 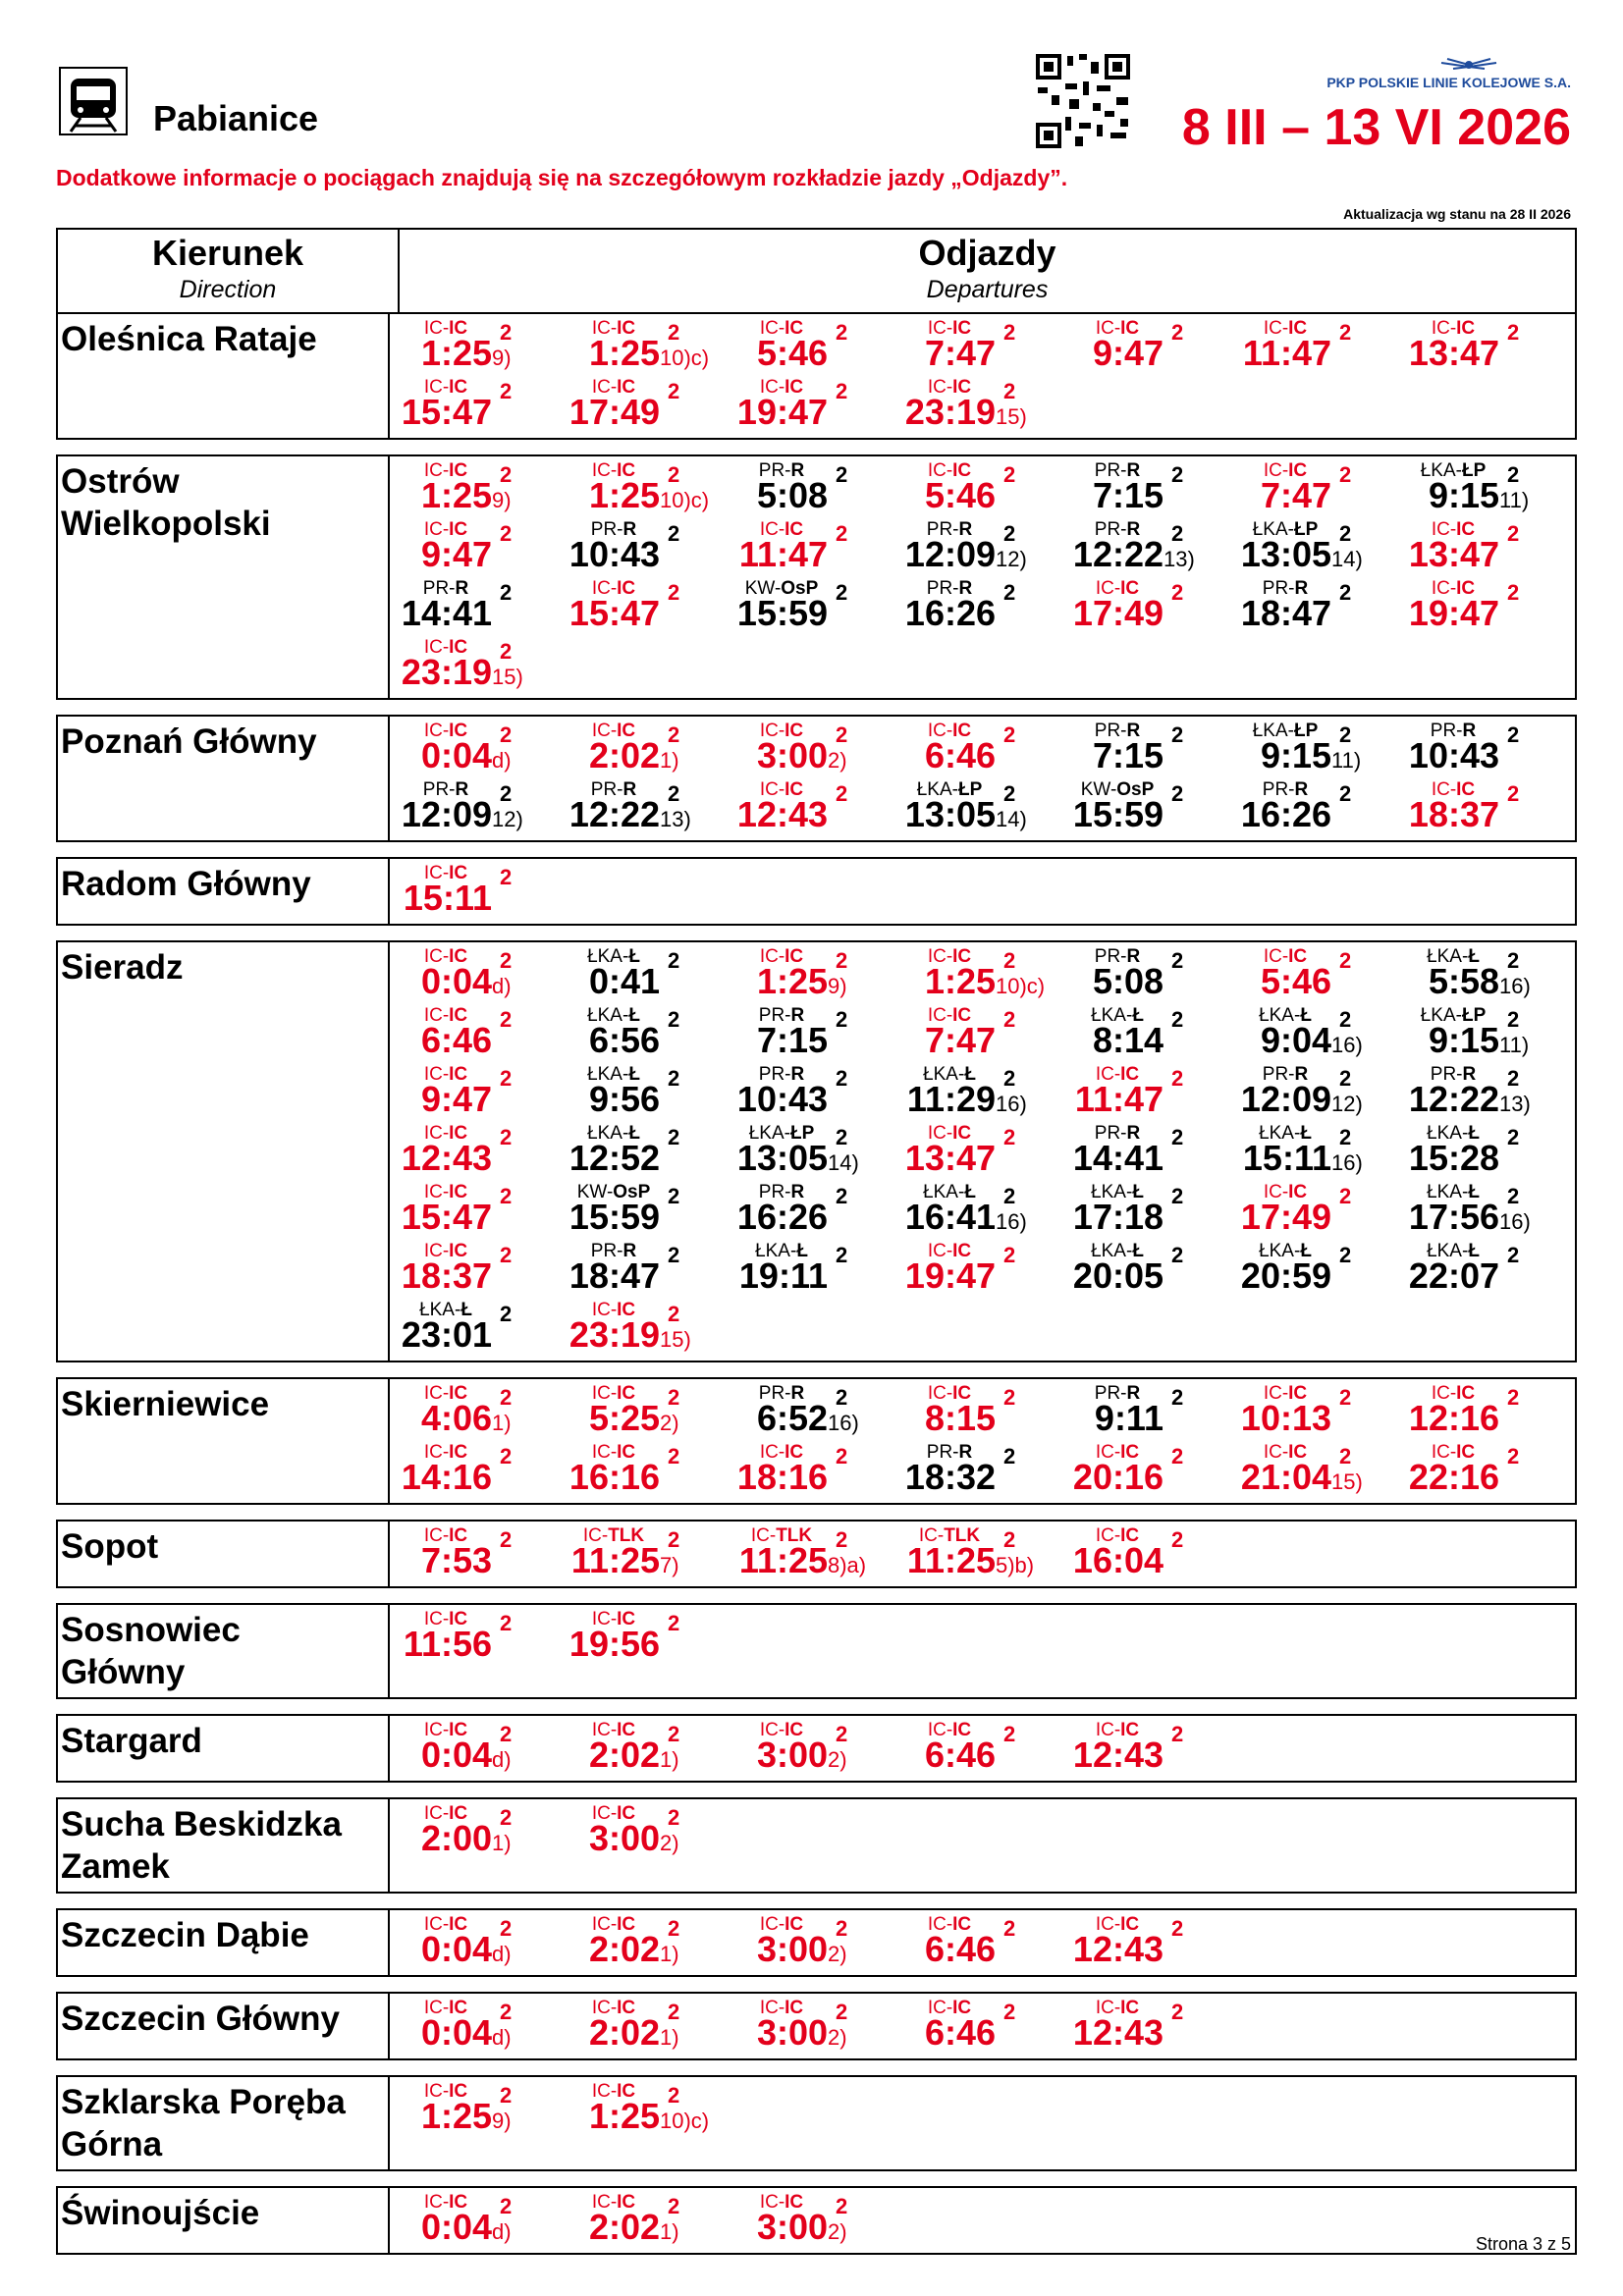 What do you see at coordinates (987, 748) in the screenshot?
I see `departure: IC-IC 2 6:46` at bounding box center [987, 748].